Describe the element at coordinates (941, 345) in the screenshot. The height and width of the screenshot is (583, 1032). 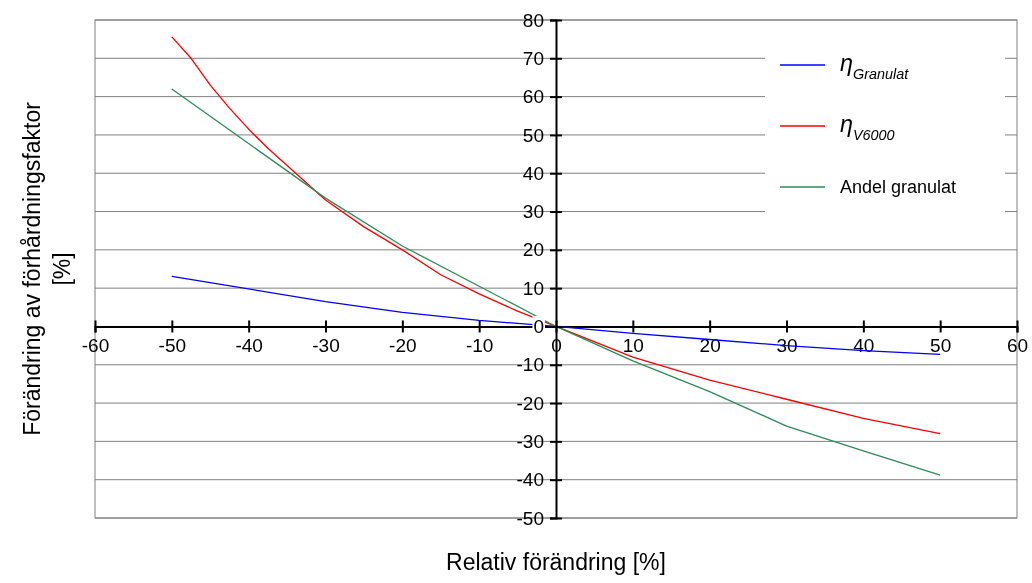
I see `x-tick-label: 50` at that location.